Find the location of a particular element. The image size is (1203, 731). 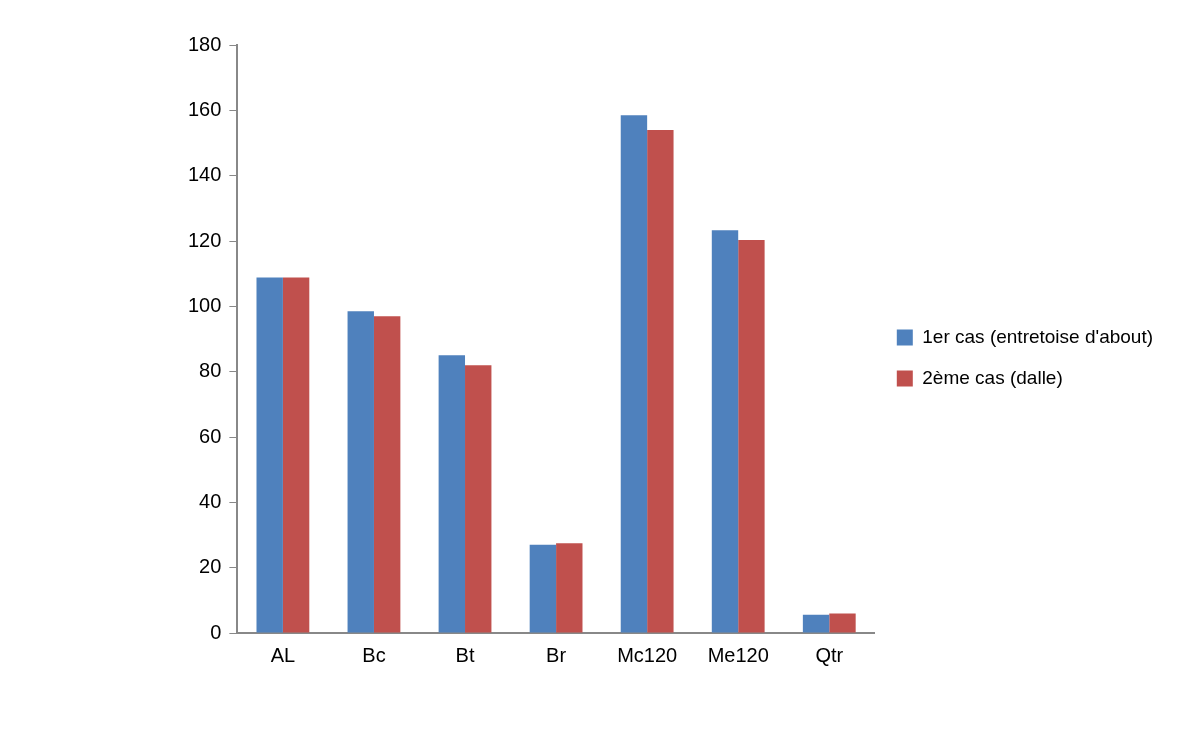

x-tick-label: Br is located at coordinates (556, 654).